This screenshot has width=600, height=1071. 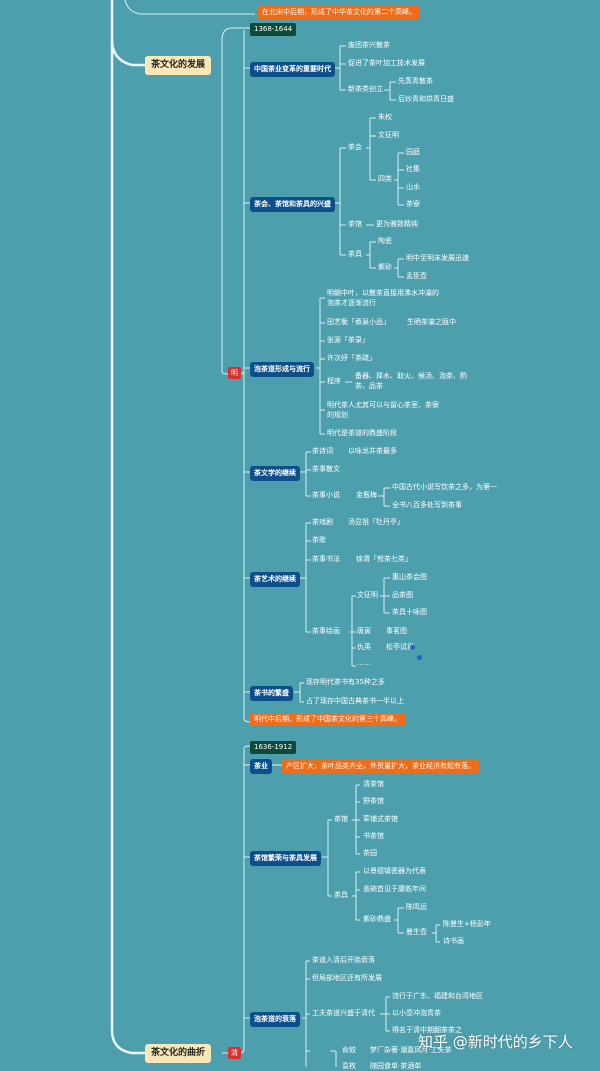 What do you see at coordinates (416, 1013) in the screenshot?
I see `gongfu-item: 以小壶冲泡青茶` at bounding box center [416, 1013].